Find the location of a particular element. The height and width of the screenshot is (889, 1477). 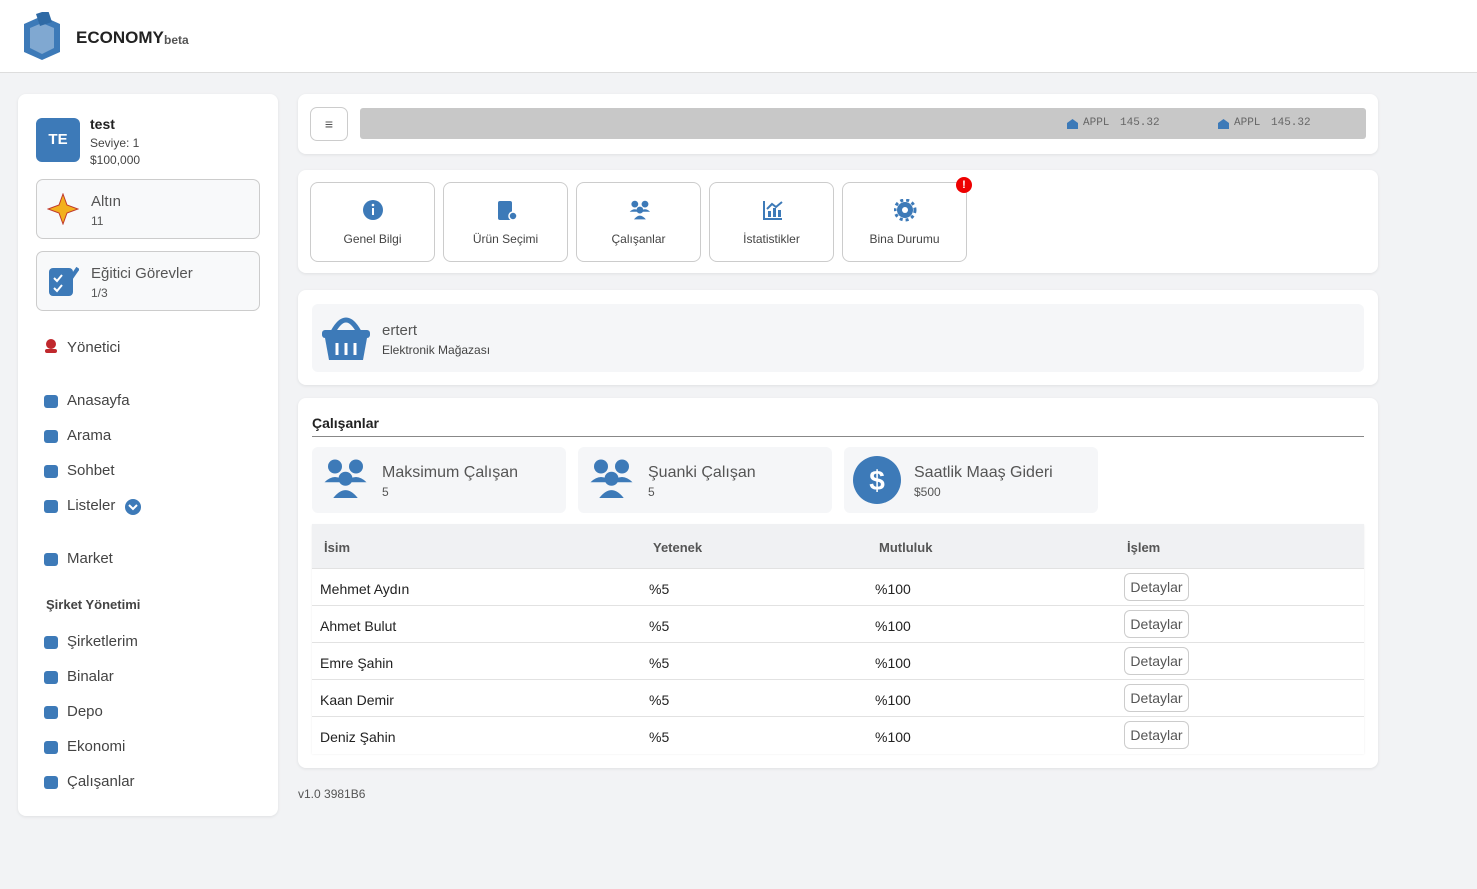

nav-item: Listeler is located at coordinates (91, 505).